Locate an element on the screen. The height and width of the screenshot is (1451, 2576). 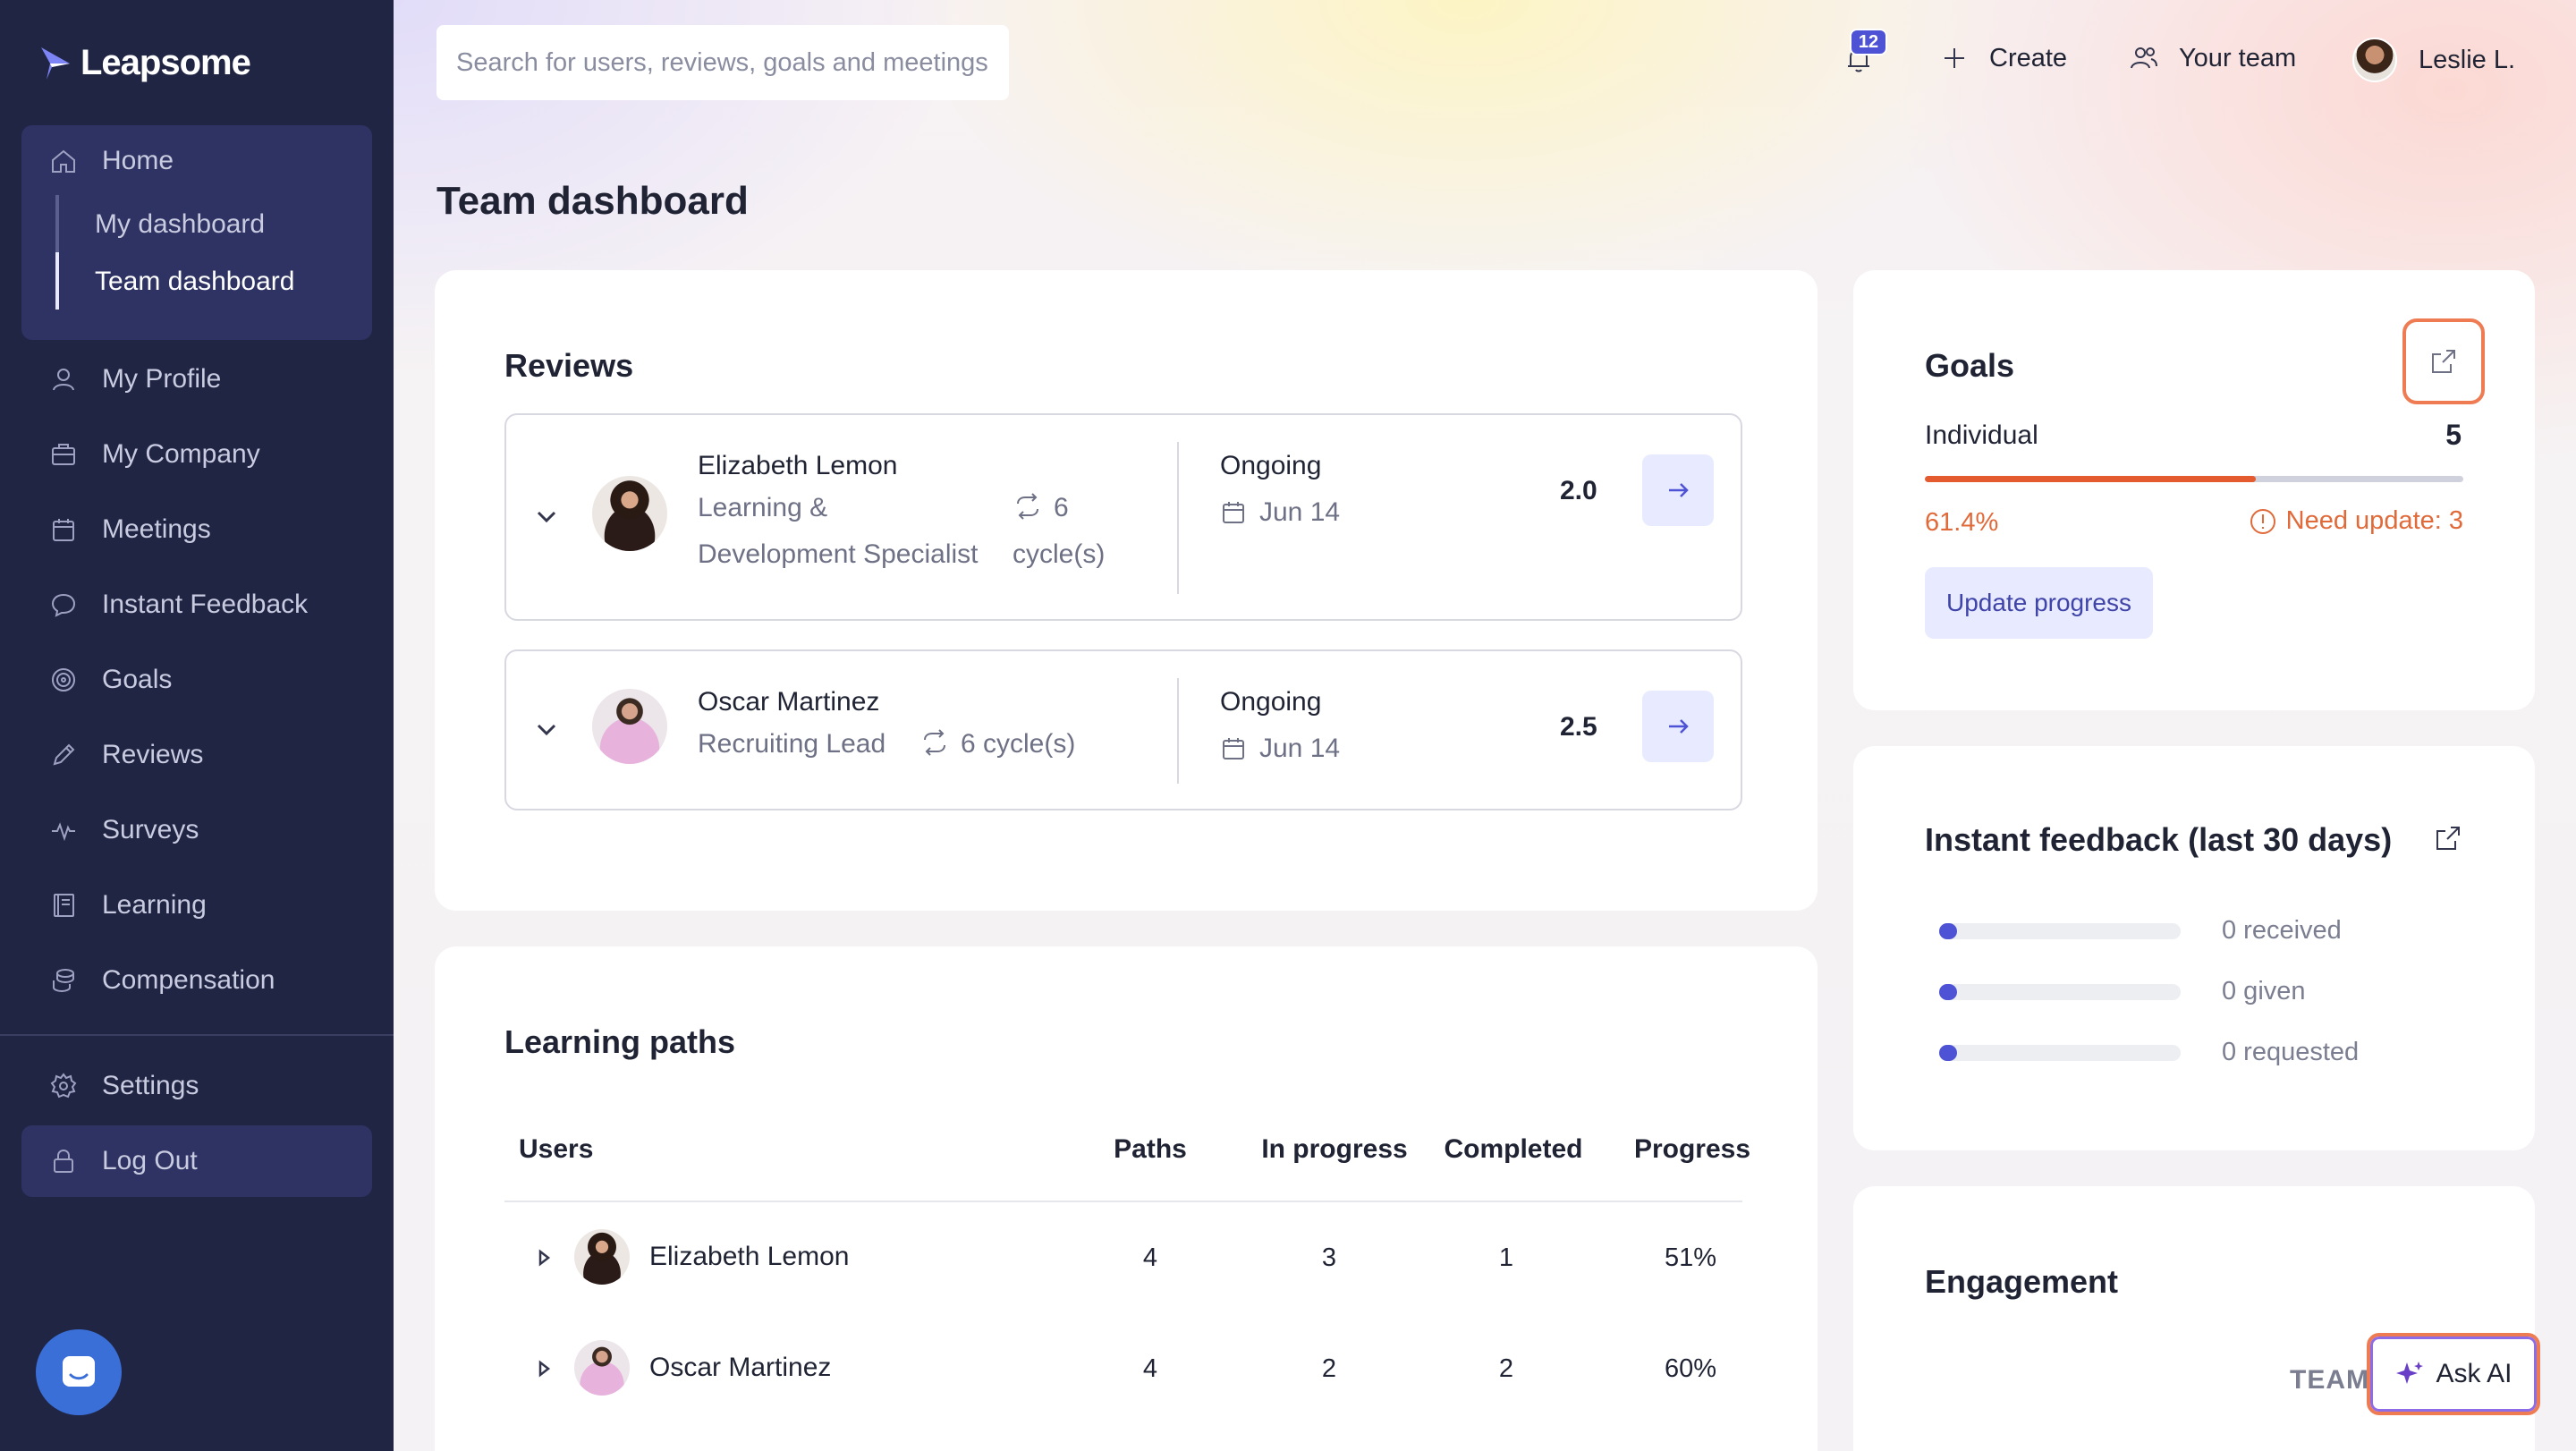
goals-category: Individual is located at coordinates (1981, 435).